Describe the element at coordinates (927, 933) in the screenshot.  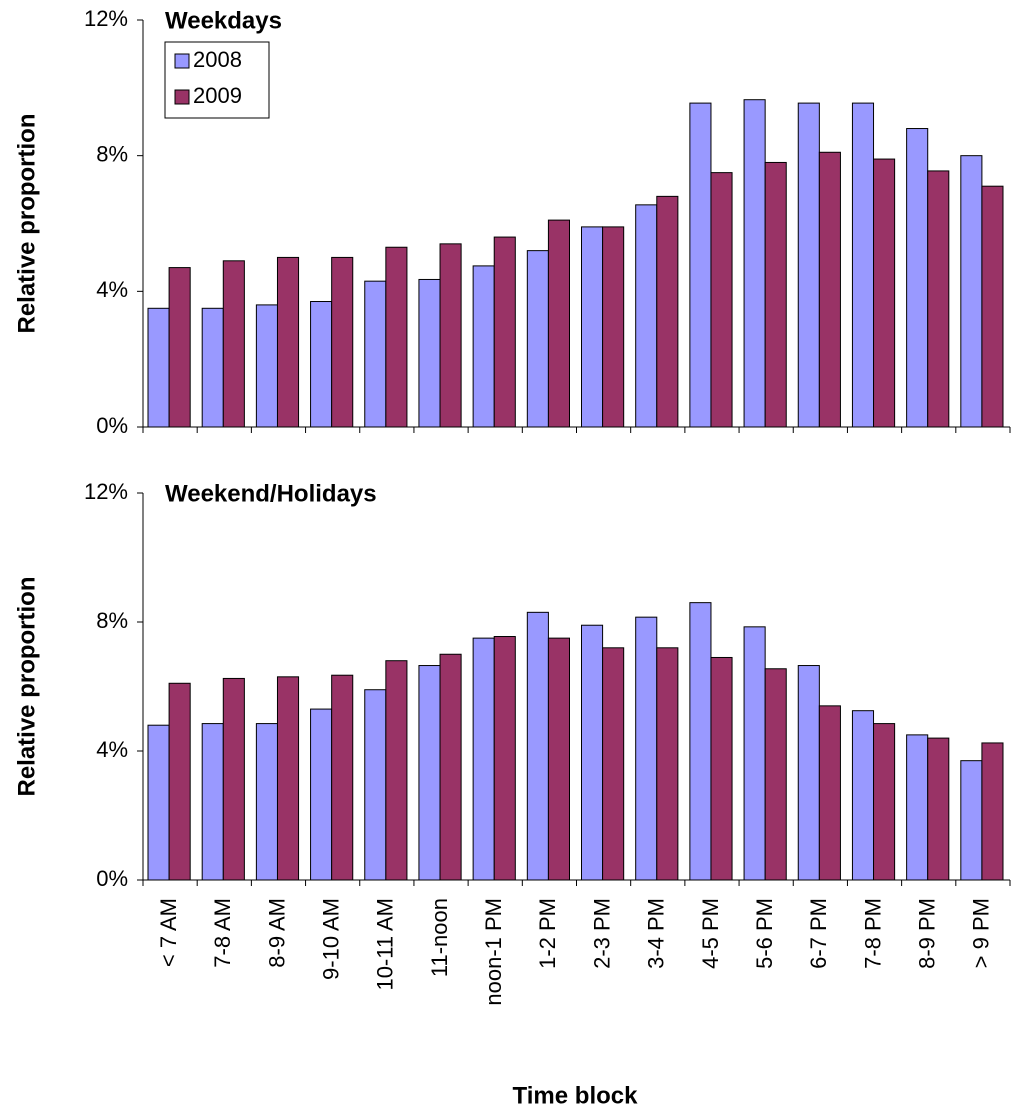
I see `x-tick-label: 8-9 PM` at that location.